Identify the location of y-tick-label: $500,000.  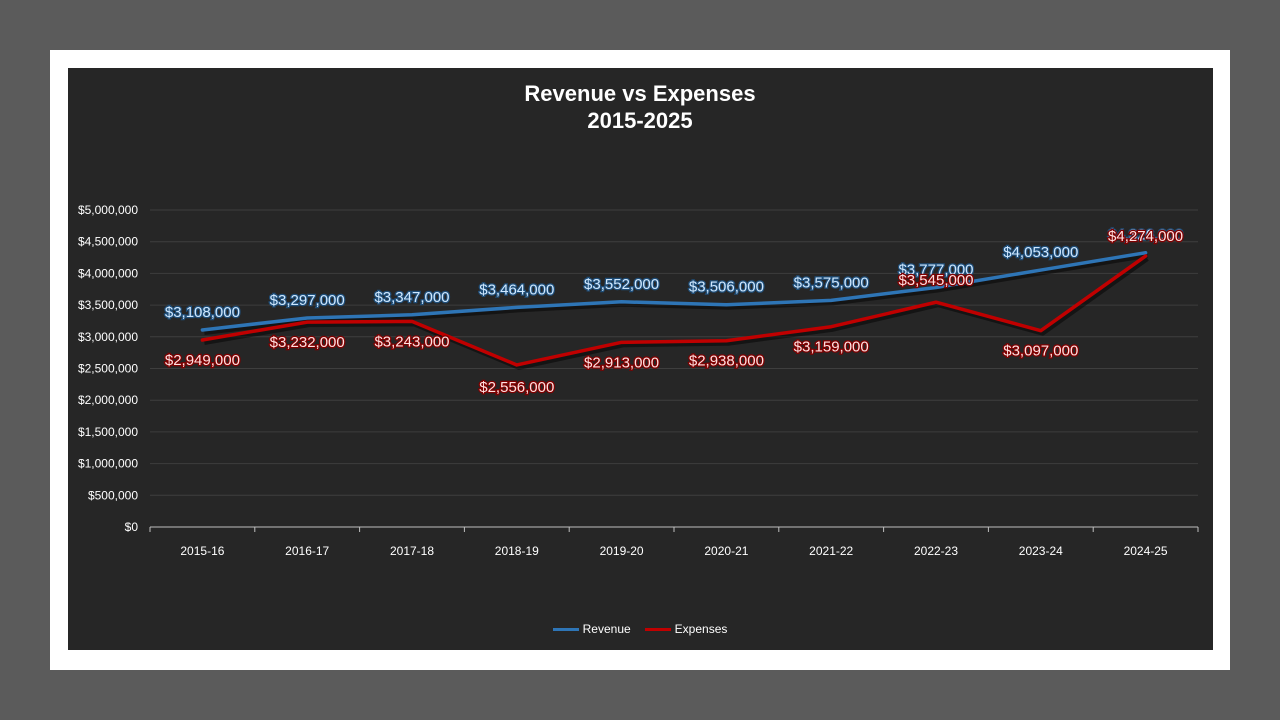
(113, 495).